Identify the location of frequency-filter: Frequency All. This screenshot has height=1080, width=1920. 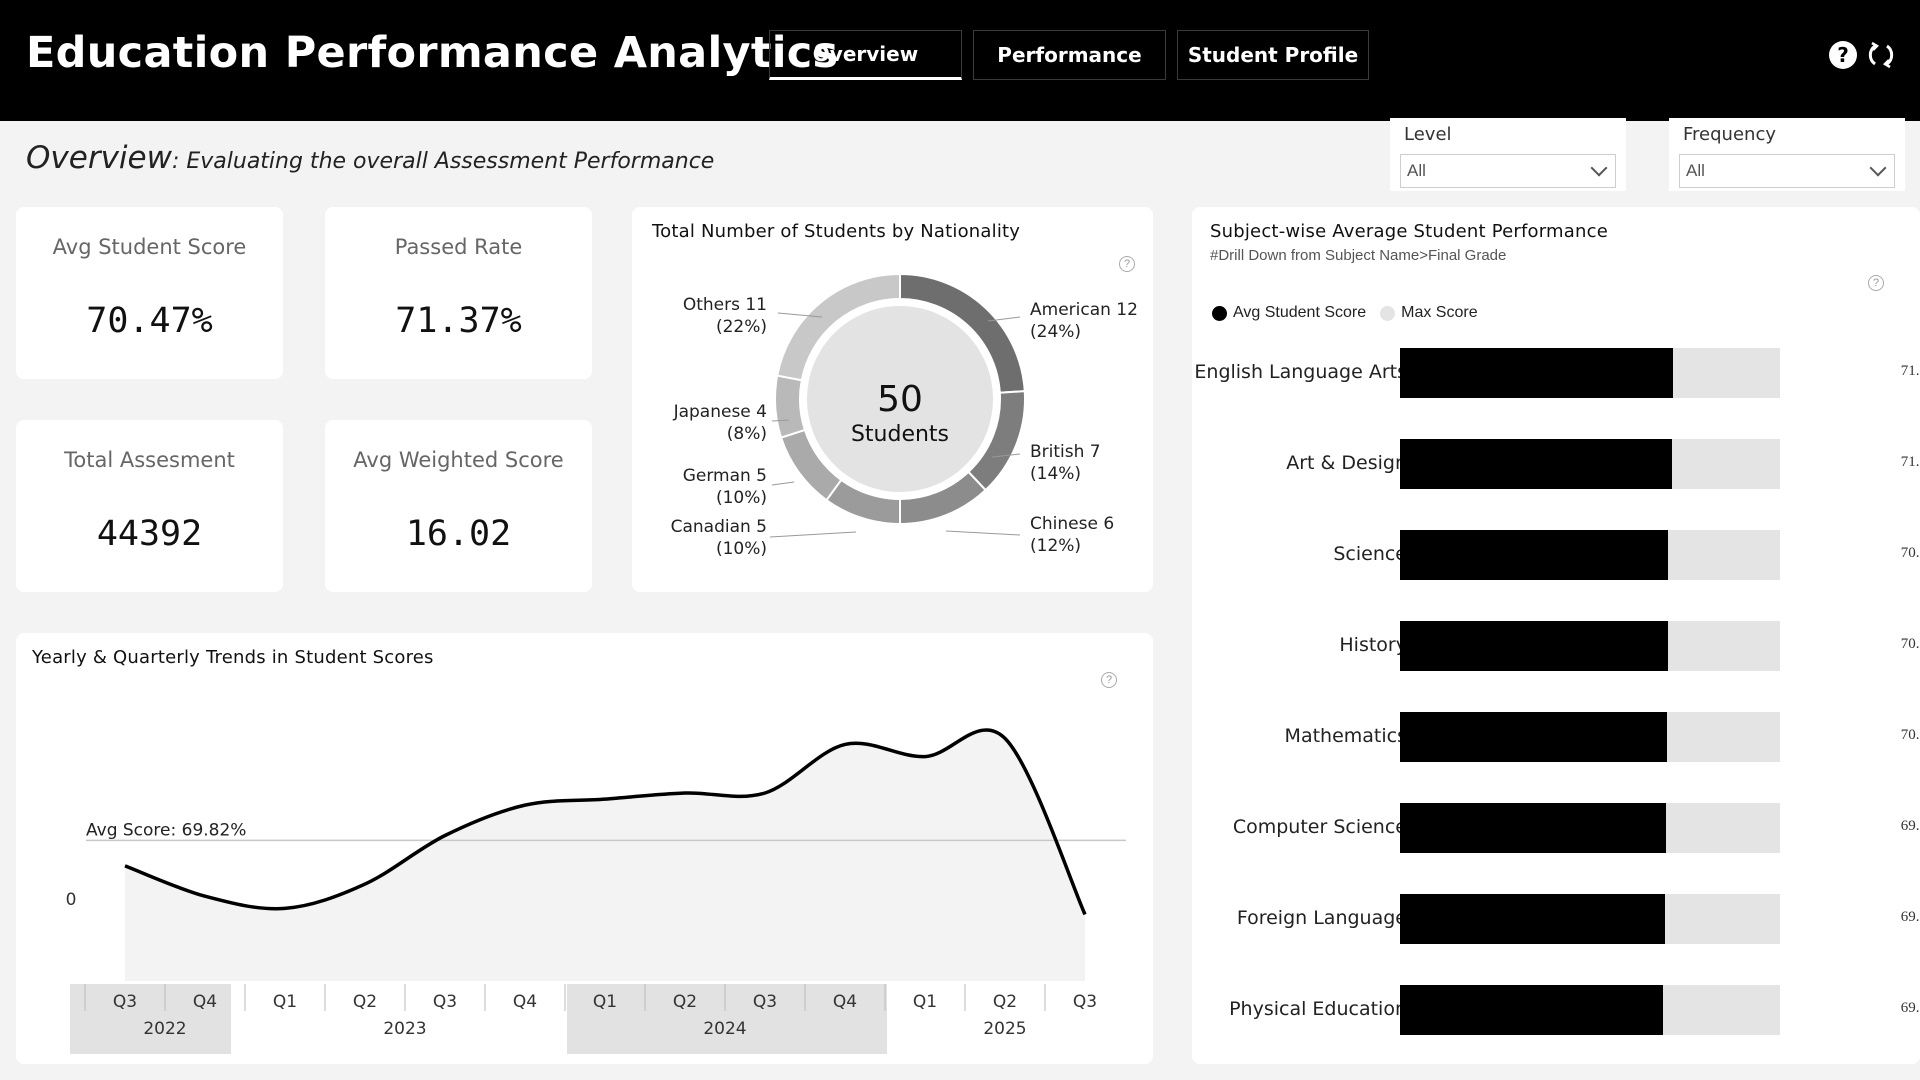
(1787, 154).